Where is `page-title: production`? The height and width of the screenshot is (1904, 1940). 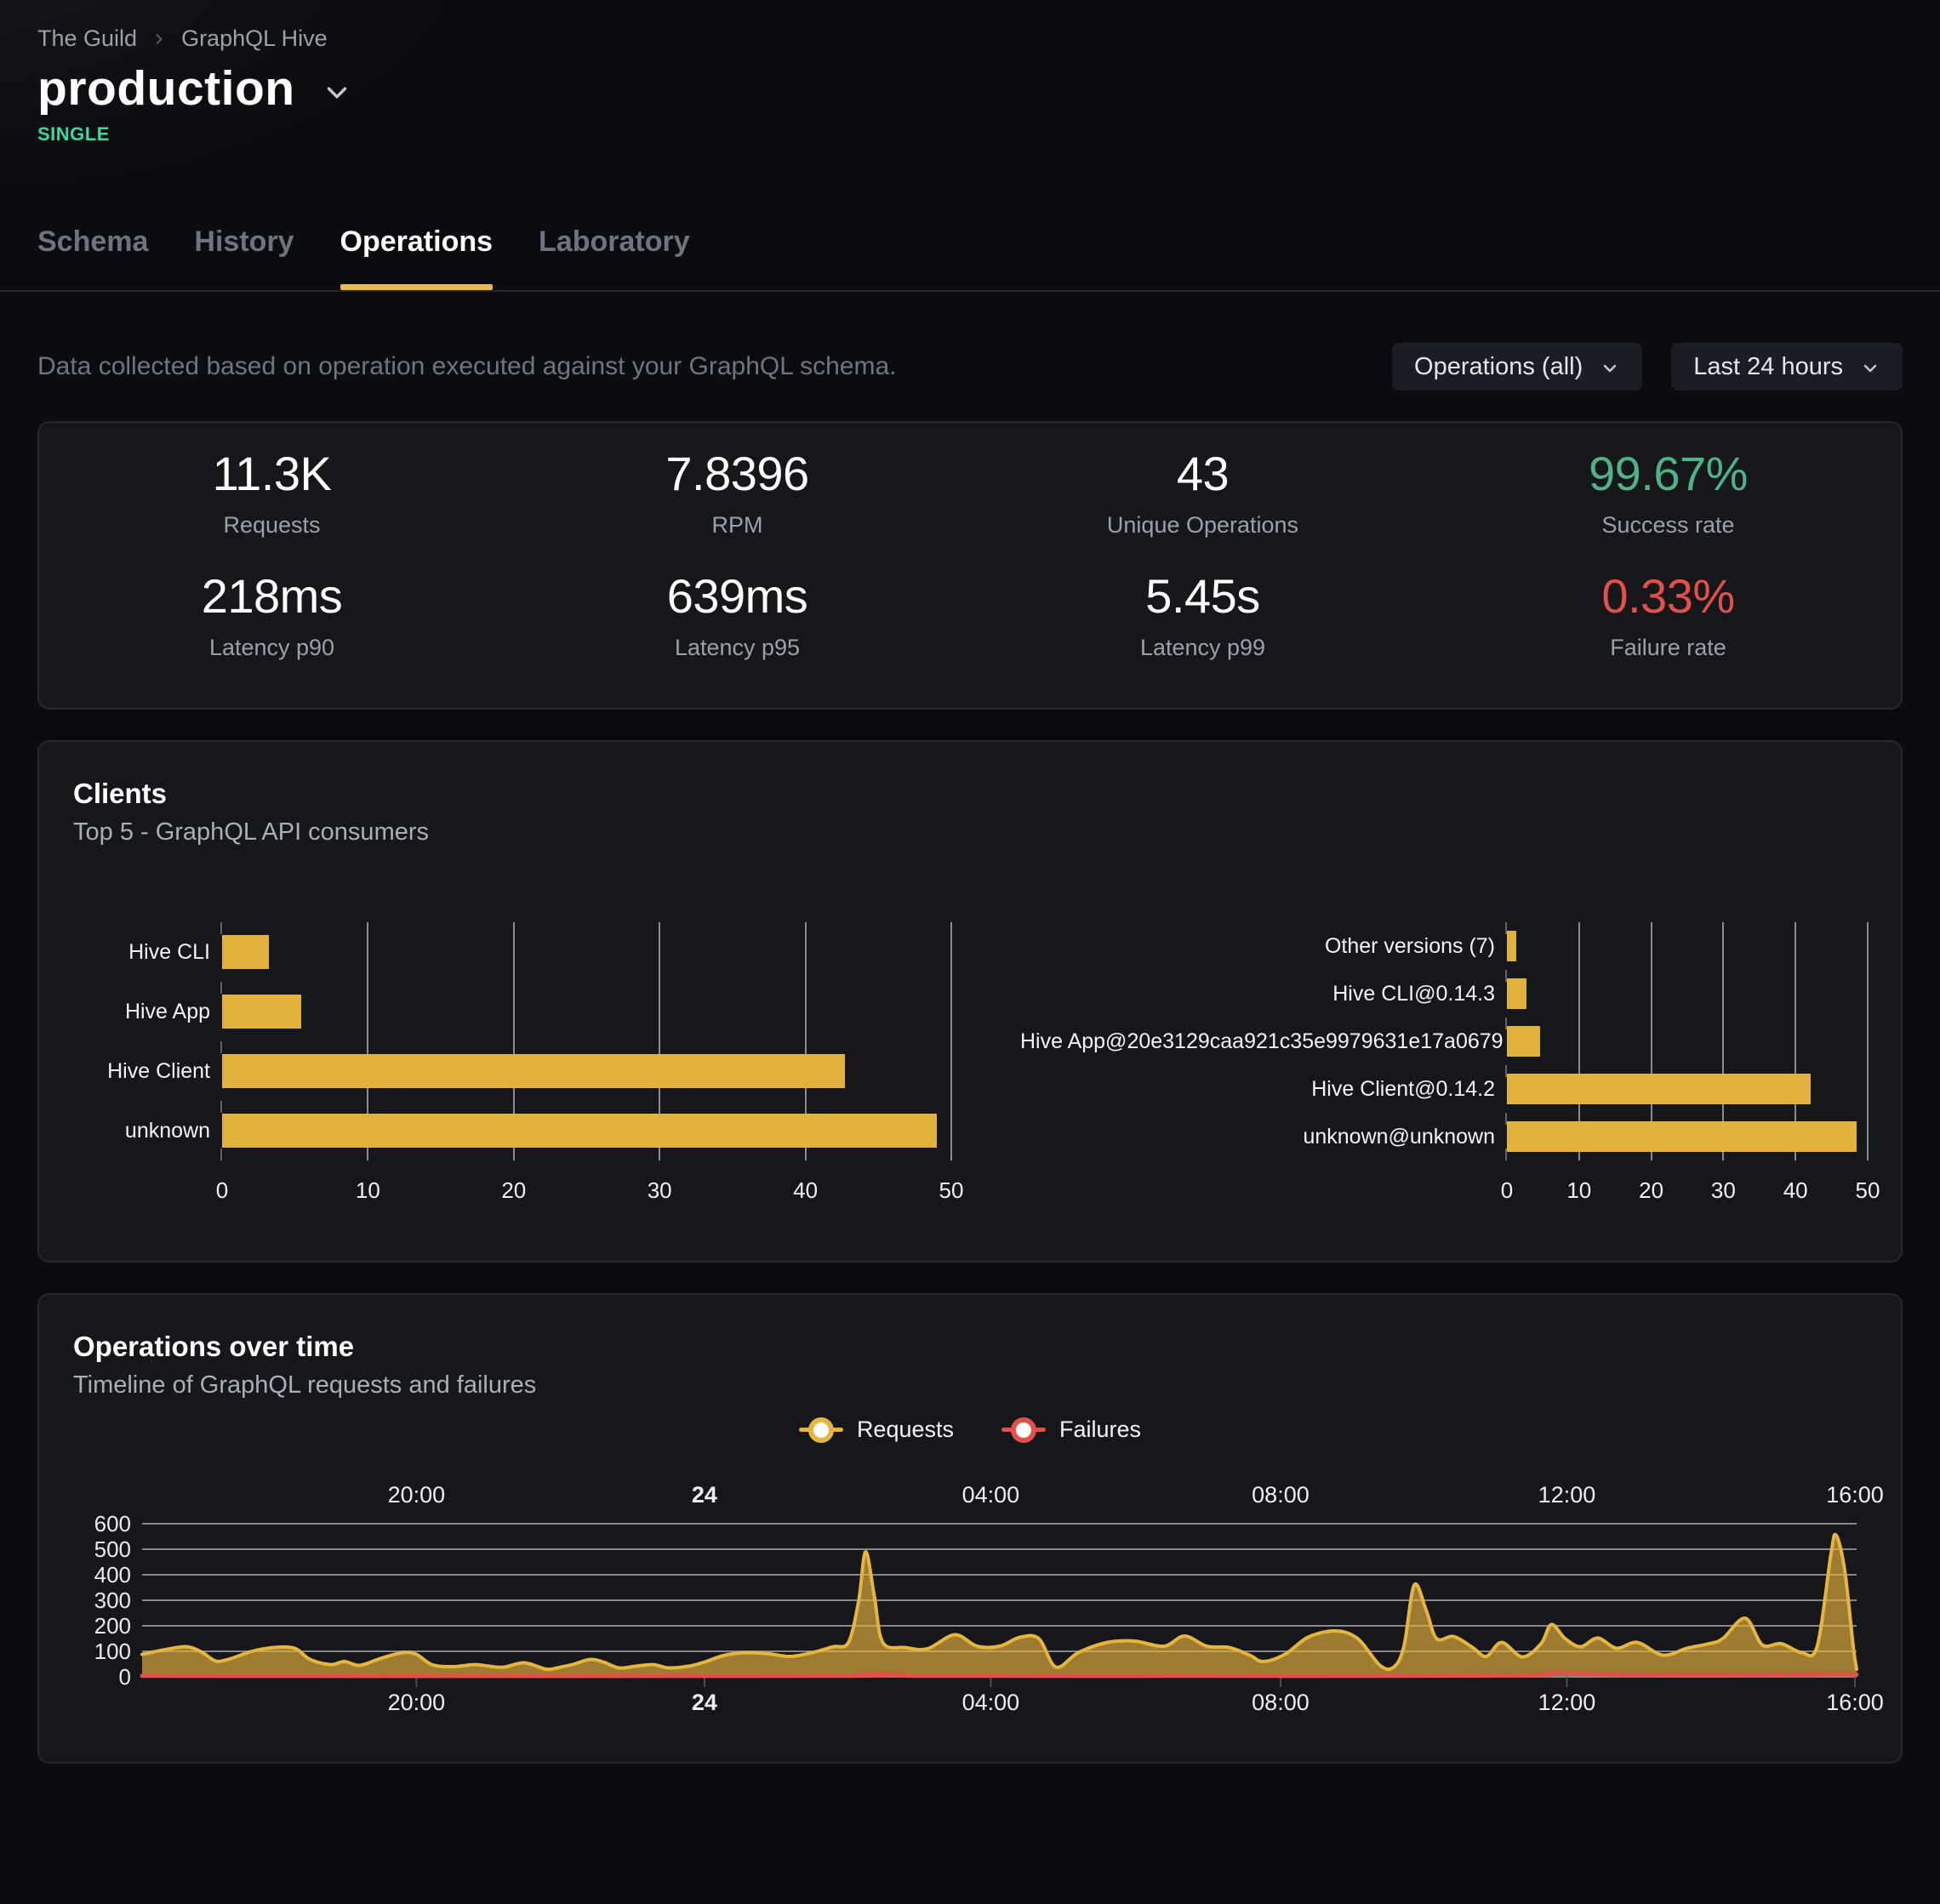 page-title: production is located at coordinates (166, 88).